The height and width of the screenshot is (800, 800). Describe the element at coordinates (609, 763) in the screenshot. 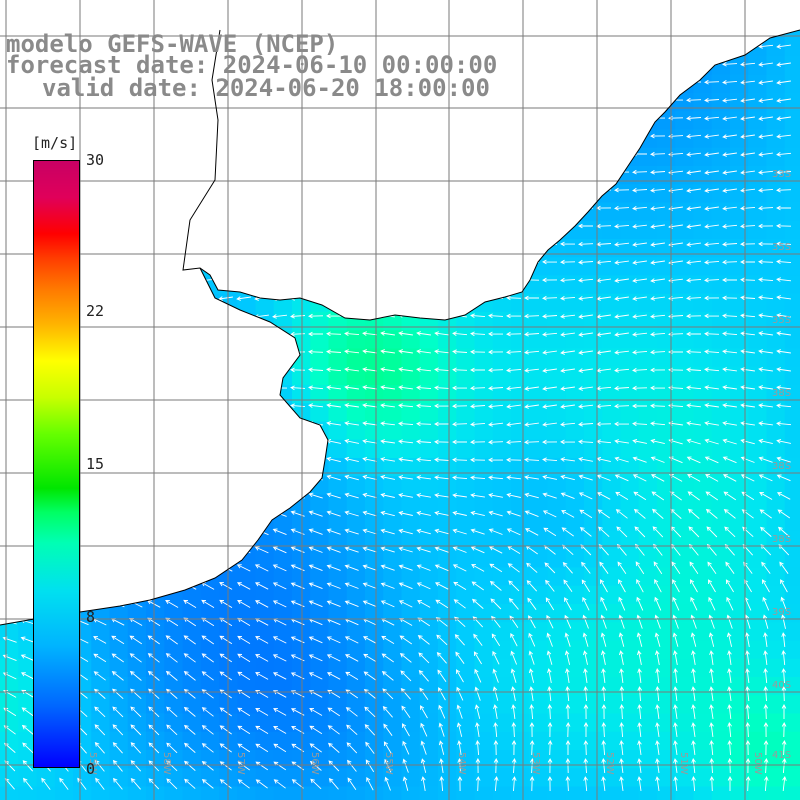

I see `longitude-label: 52W` at that location.